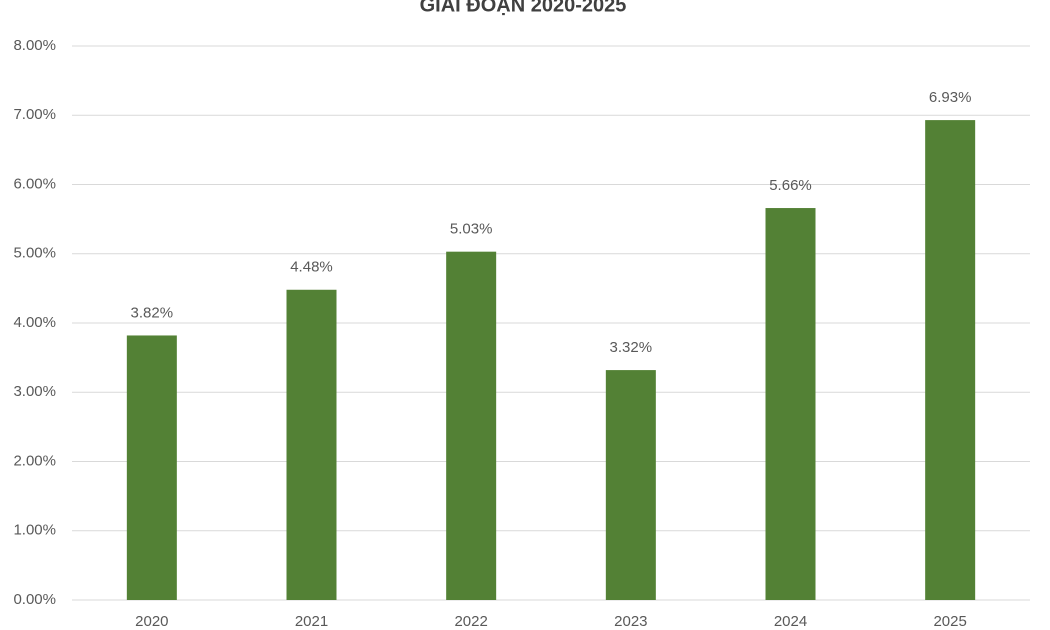  Describe the element at coordinates (34, 183) in the screenshot. I see `y-tick-label: 6.00%` at that location.